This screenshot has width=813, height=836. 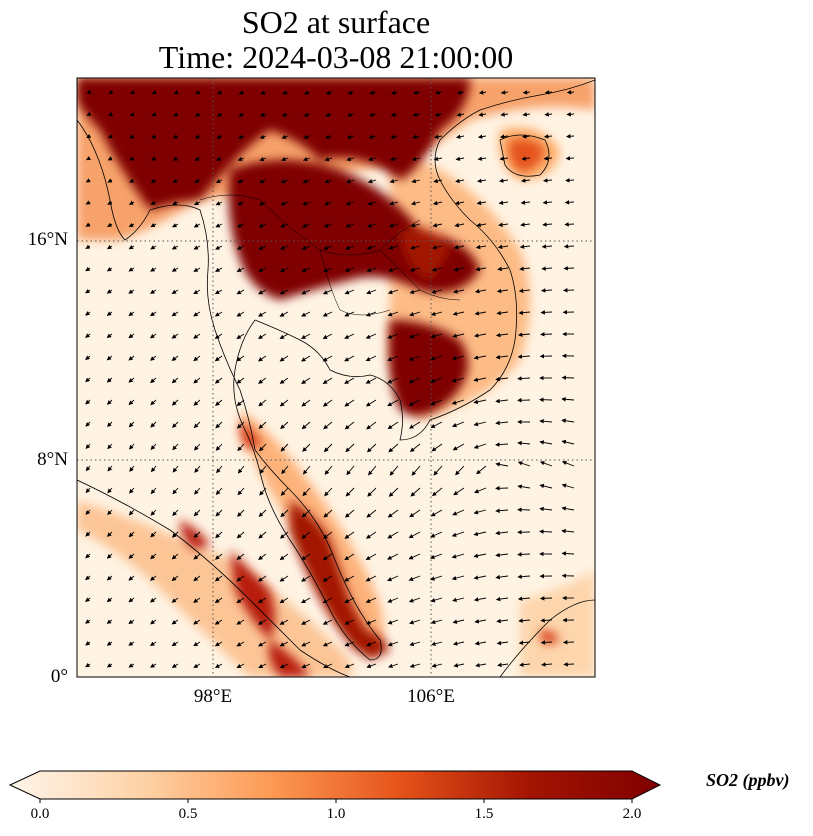 I want to click on map-title-line2: Time: 2024-03-08 21:00:00, so click(x=336, y=57).